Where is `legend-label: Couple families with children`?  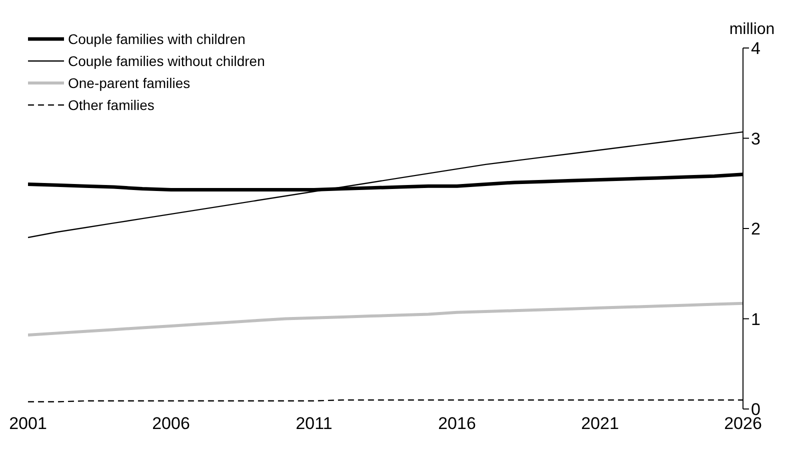
legend-label: Couple families with children is located at coordinates (157, 39).